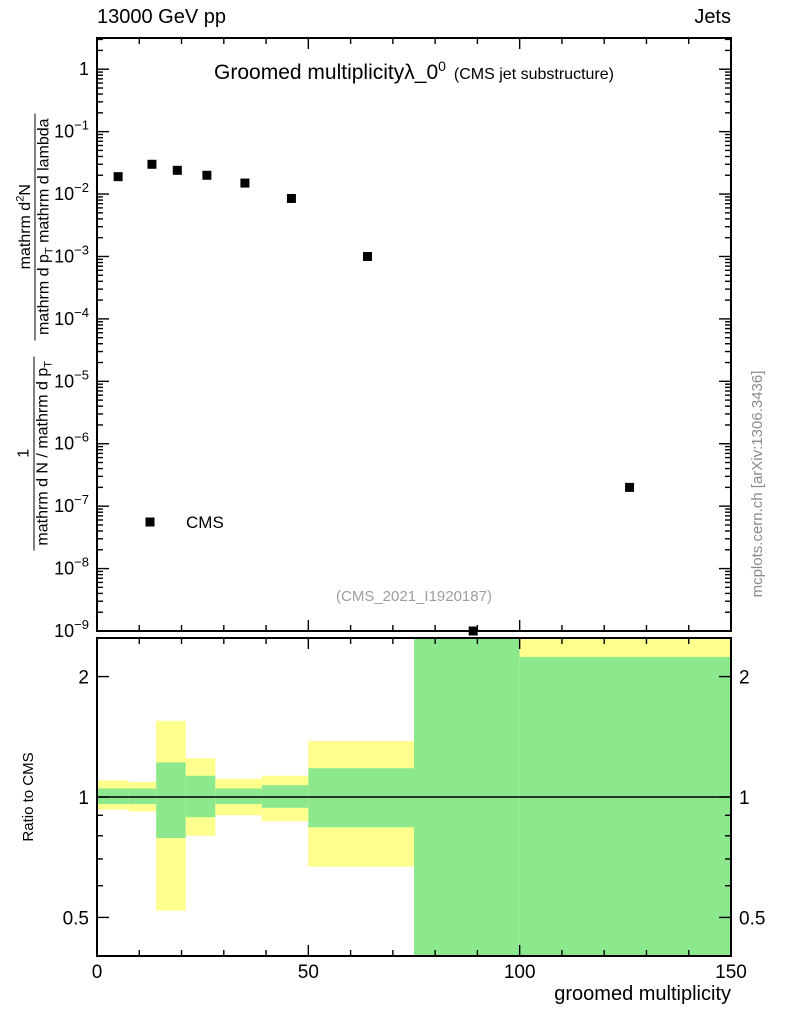  I want to click on y-axis-tick-label: 10⁻⁴, so click(71, 317).